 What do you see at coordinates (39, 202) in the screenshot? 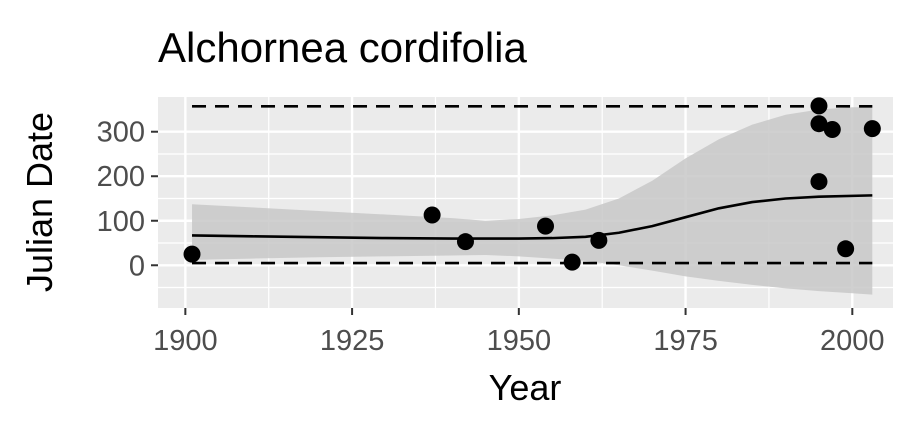
I see `y-axis-title: Julian Date` at bounding box center [39, 202].